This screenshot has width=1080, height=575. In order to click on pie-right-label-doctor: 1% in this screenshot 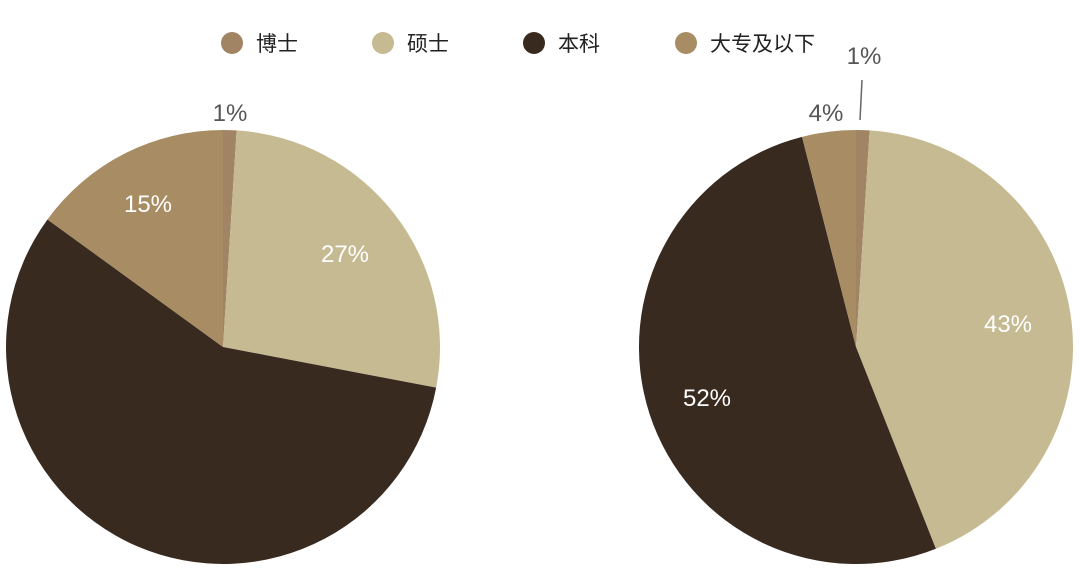, I will do `click(864, 56)`.